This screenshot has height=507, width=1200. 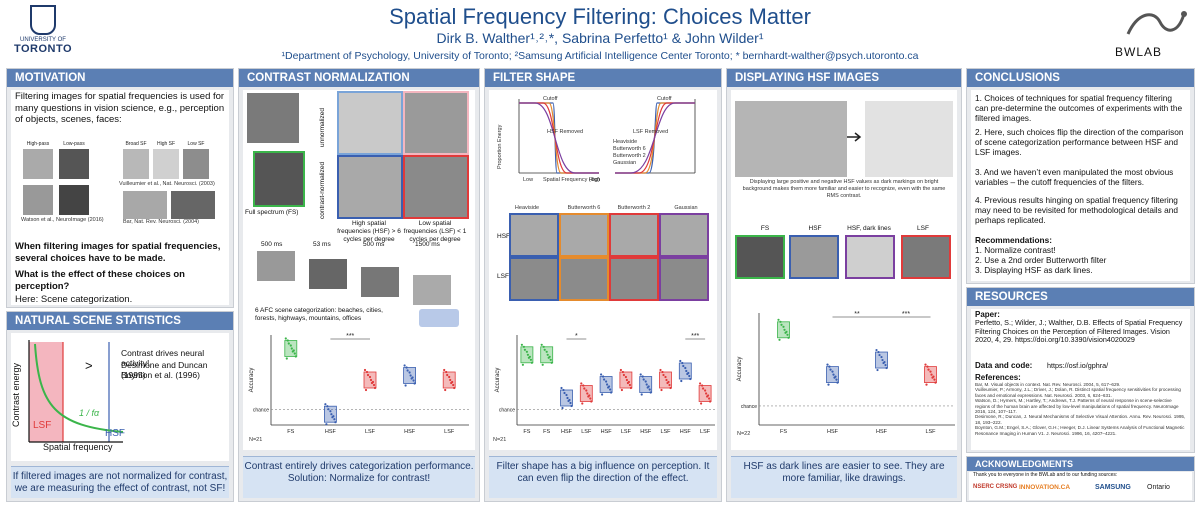 I want to click on face-broad-sf-image, so click(x=136, y=164).